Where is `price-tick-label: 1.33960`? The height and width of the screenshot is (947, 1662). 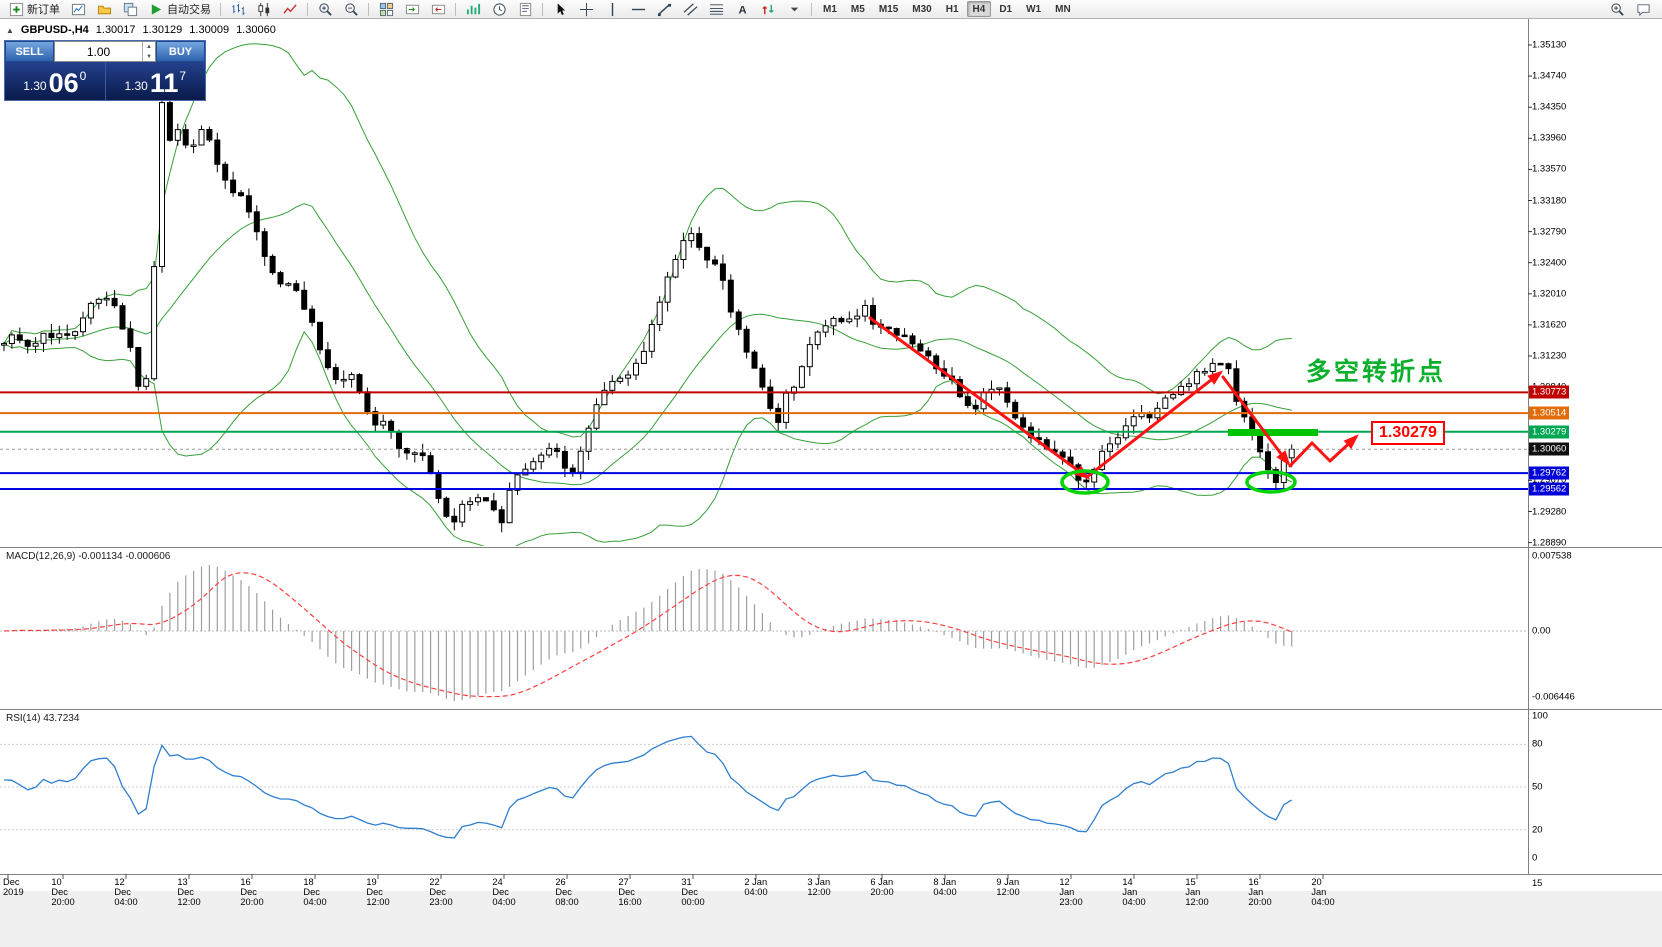 price-tick-label: 1.33960 is located at coordinates (1549, 138).